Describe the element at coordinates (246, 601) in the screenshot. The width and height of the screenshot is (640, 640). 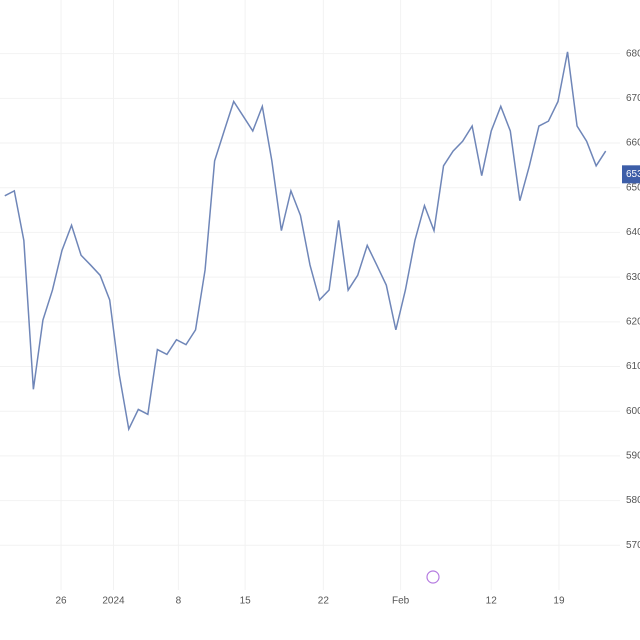
I see `x-tick-label: 15` at that location.